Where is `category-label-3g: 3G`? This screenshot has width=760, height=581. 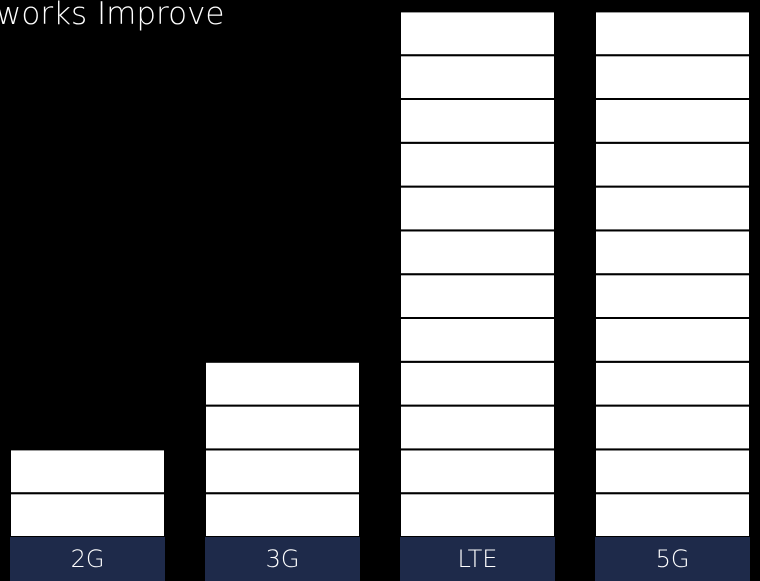
category-label-3g: 3G is located at coordinates (283, 559).